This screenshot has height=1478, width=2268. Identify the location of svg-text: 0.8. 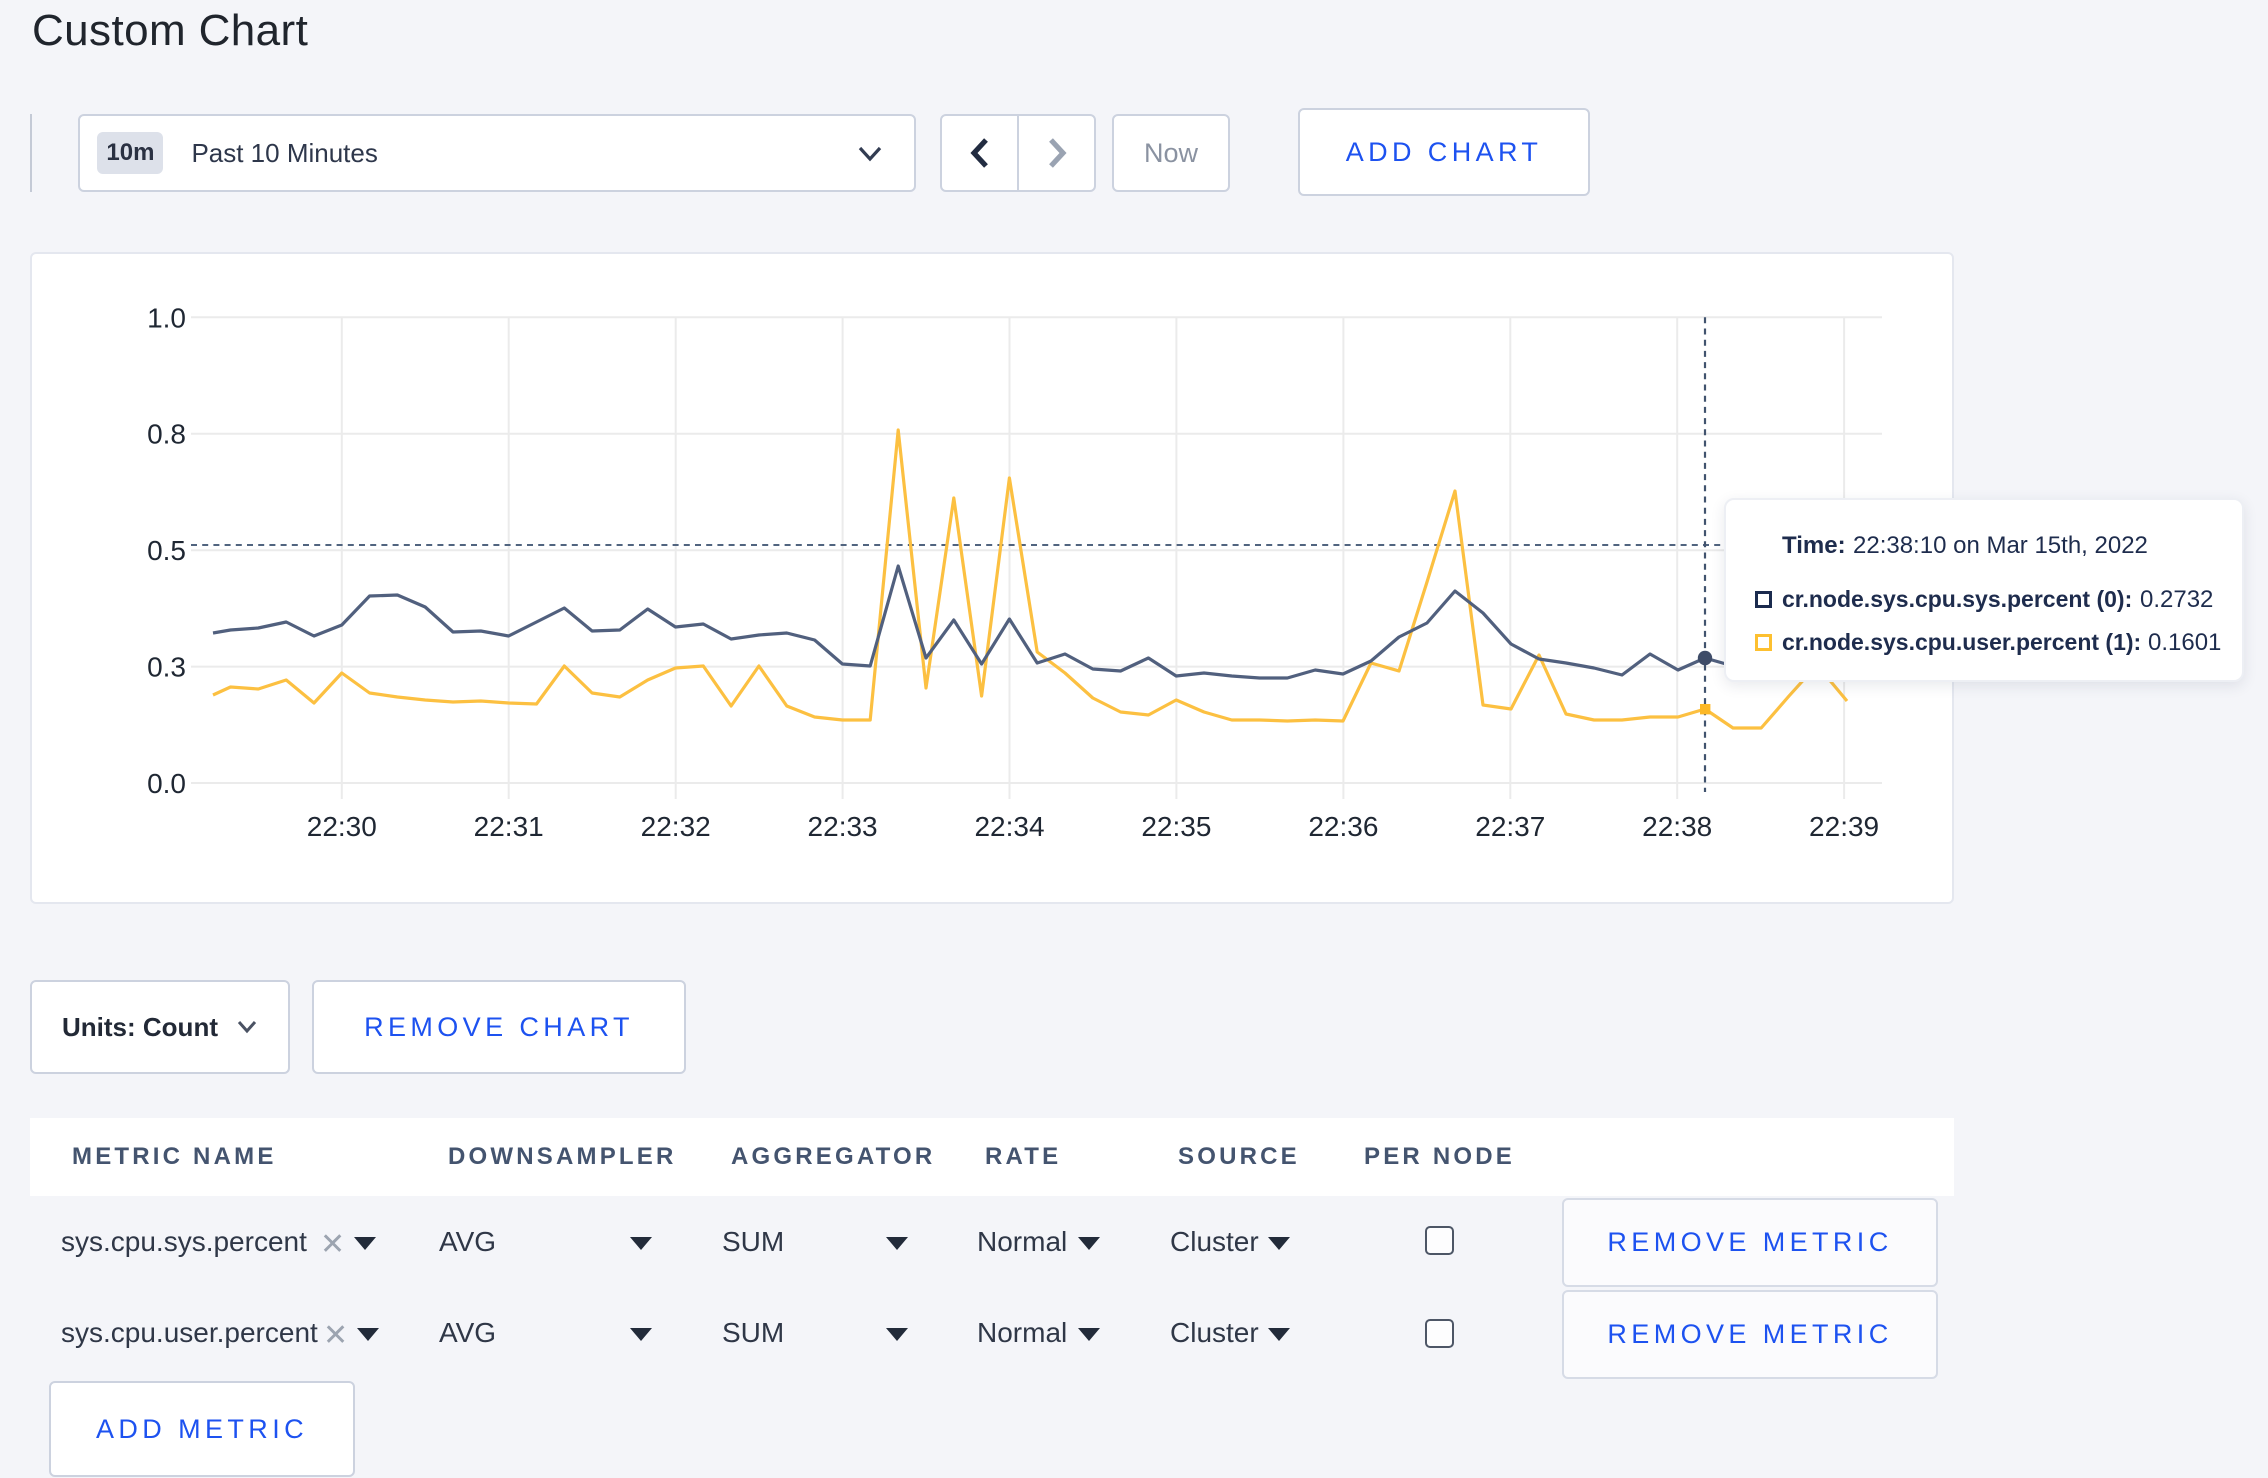
(166, 434).